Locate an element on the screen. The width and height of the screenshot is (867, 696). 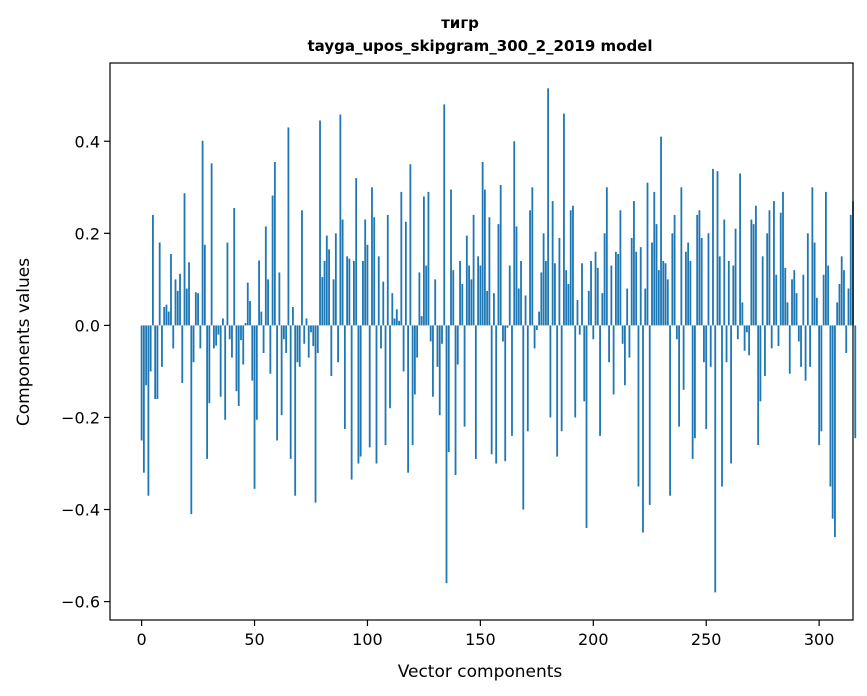
x-tick-label: 300 is located at coordinates (819, 639).